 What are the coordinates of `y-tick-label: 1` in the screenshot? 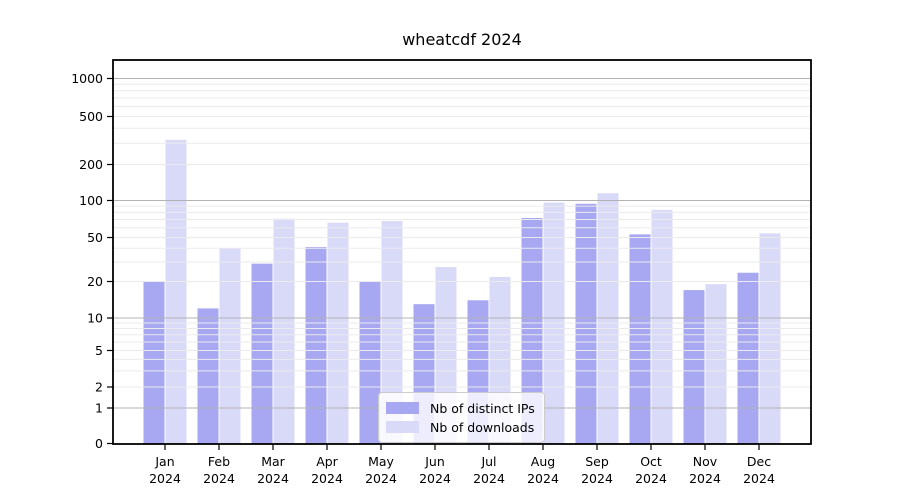 It's located at (99, 407).